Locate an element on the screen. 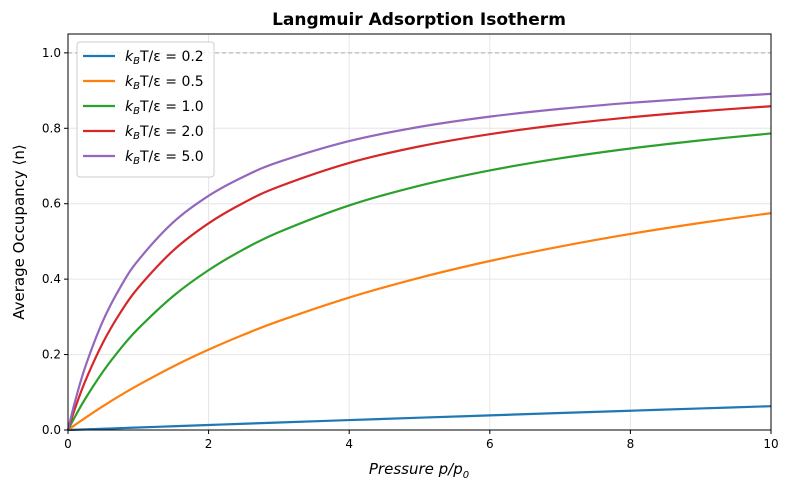 Image resolution: width=790 pixels, height=490 pixels. legend-label: kBT/ε = 0.5 is located at coordinates (164, 83).